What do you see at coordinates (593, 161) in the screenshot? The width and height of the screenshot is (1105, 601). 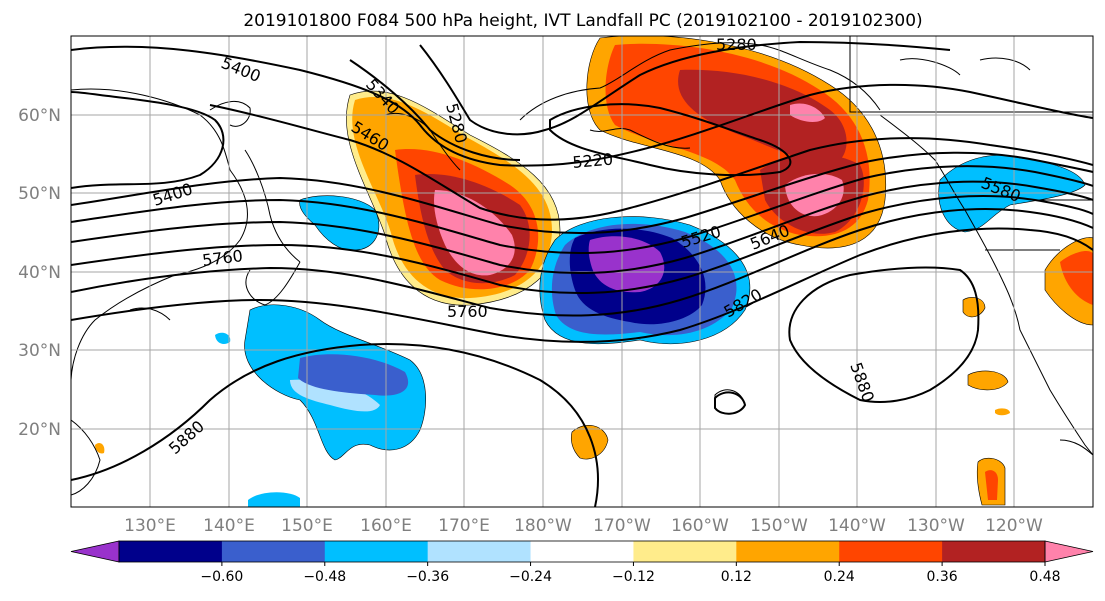 I see `contour-label: 5220` at bounding box center [593, 161].